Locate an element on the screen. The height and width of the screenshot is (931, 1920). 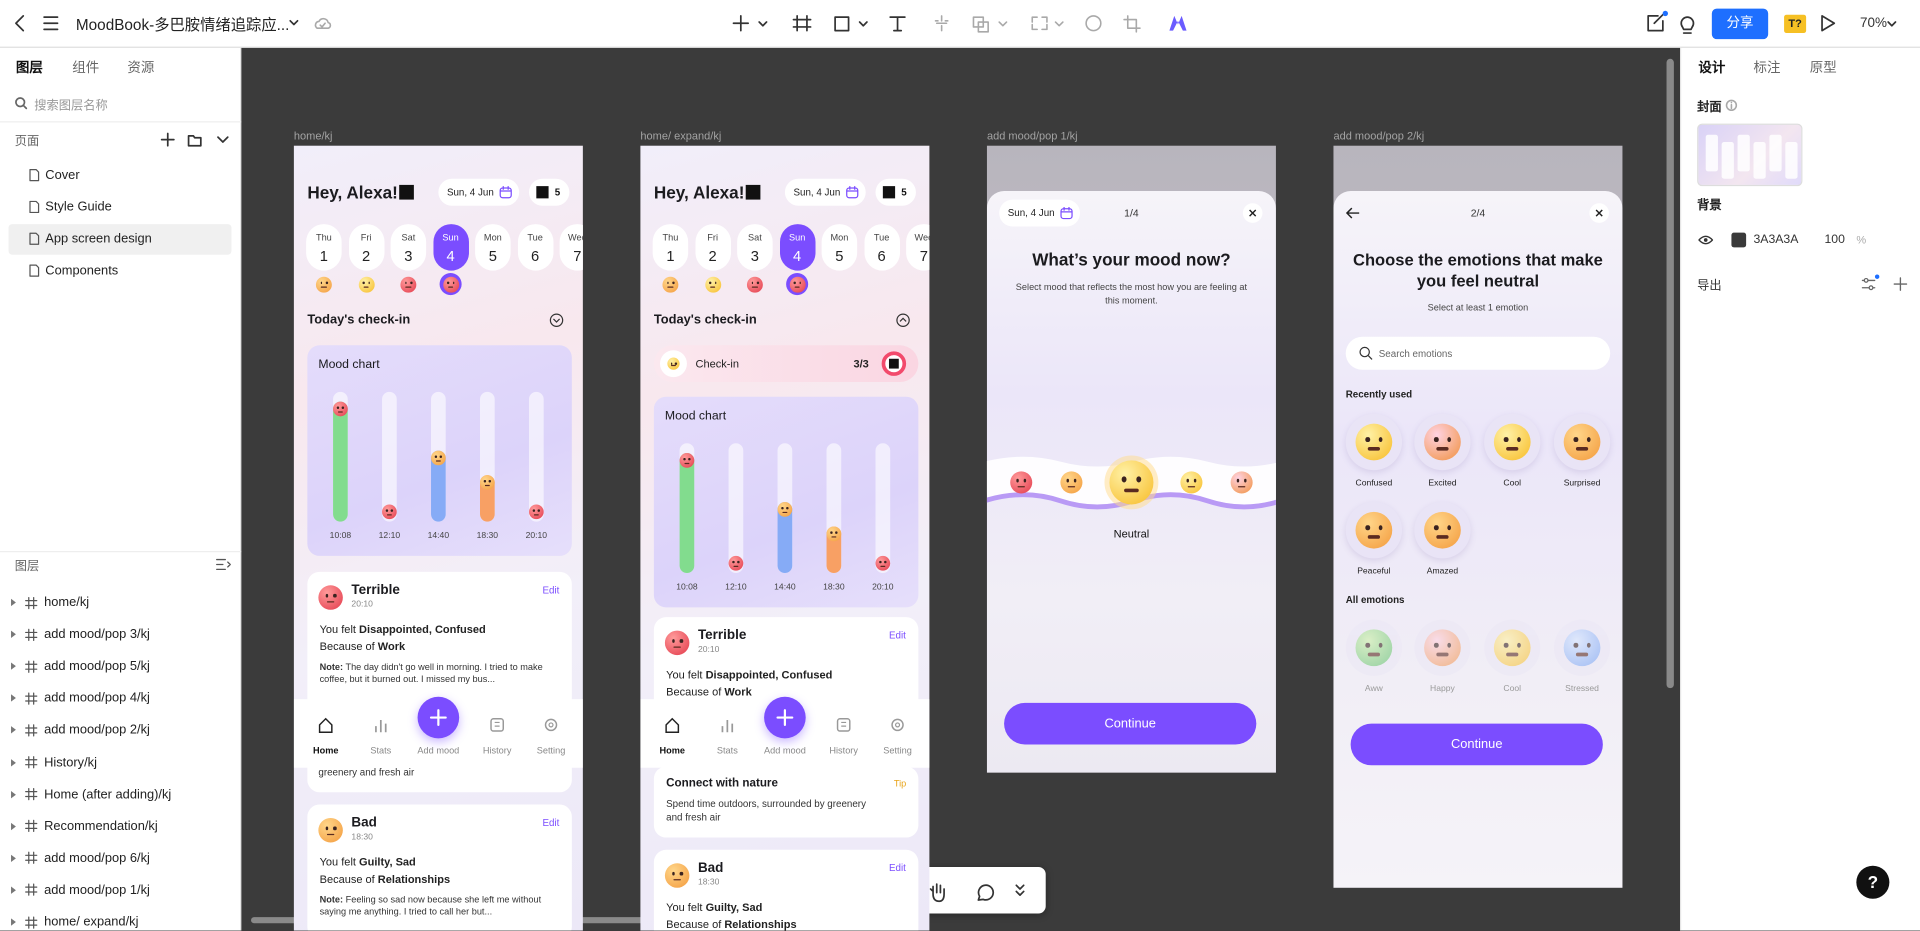
comment-tool is located at coordinates (986, 892).